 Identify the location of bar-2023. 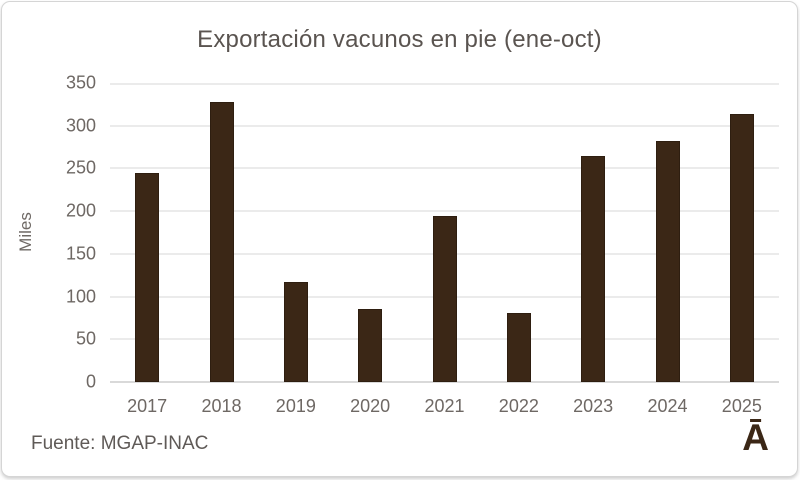
(593, 268).